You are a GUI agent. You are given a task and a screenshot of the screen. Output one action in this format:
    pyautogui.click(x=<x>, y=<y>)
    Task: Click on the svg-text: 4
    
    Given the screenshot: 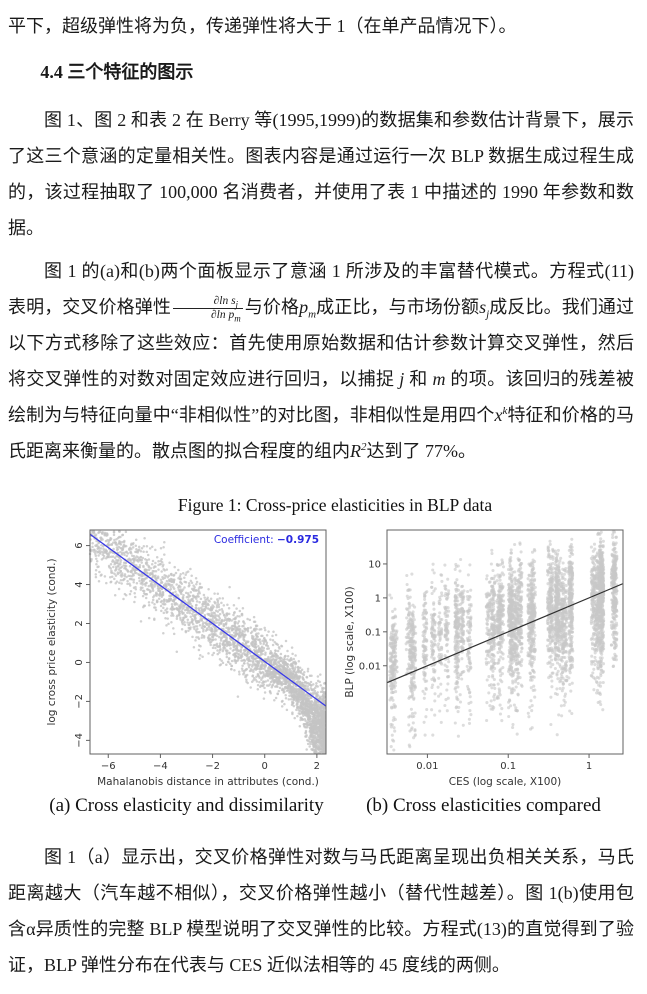 What is the action you would take?
    pyautogui.click(x=79, y=584)
    